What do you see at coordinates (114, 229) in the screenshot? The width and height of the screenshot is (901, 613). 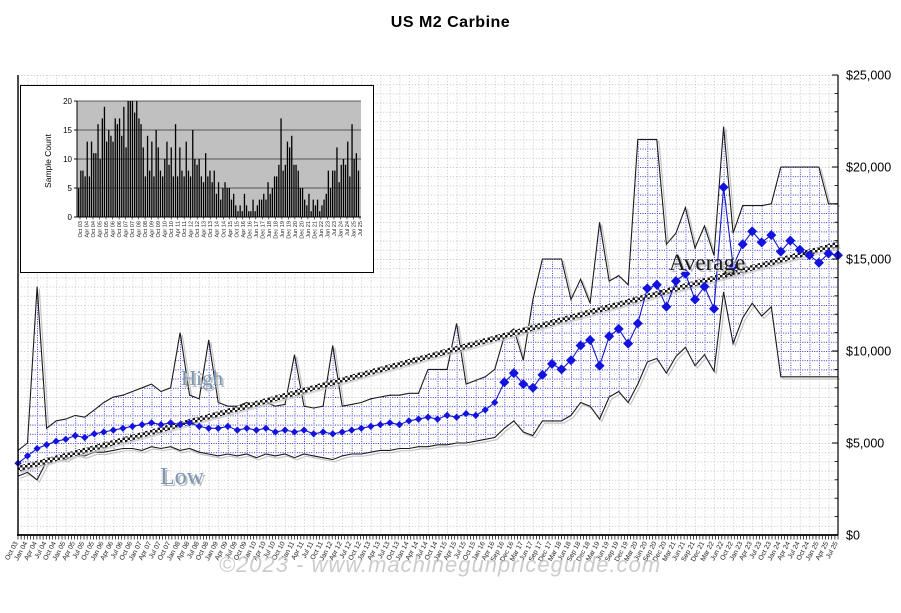 I see `svg-text: Apr 06` at bounding box center [114, 229].